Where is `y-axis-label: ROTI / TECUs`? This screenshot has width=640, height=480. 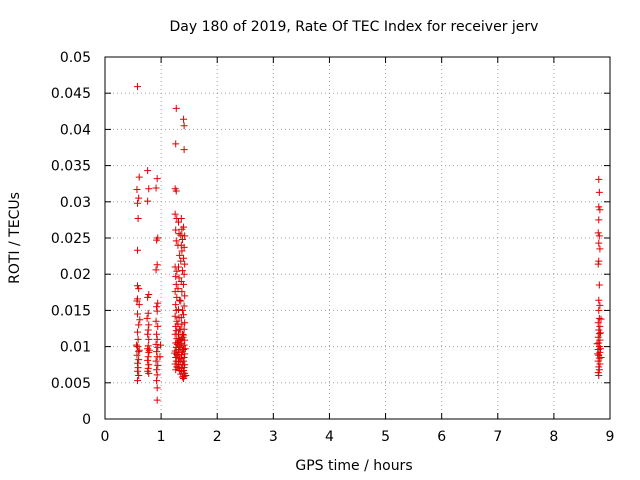 y-axis-label: ROTI / TECUs is located at coordinates (15, 238).